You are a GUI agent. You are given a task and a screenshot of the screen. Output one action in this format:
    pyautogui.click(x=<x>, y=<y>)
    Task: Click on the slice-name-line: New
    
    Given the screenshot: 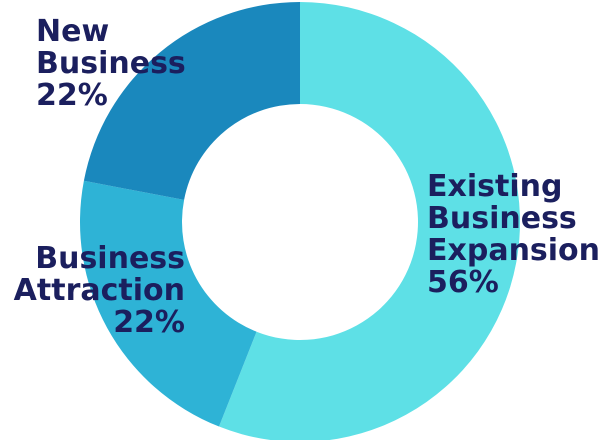 What is the action you would take?
    pyautogui.click(x=72, y=31)
    